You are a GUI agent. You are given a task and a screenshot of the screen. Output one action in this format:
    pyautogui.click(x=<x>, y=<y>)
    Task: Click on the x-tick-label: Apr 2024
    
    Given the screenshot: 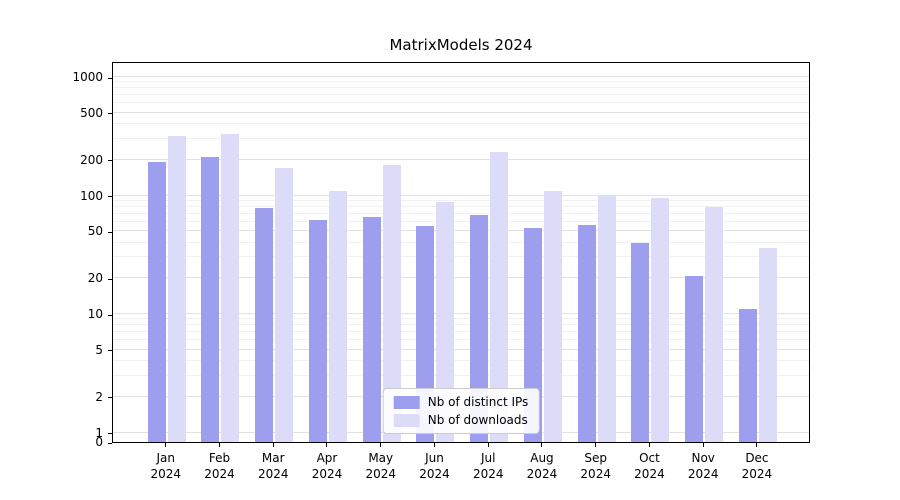 What is the action you would take?
    pyautogui.click(x=327, y=466)
    